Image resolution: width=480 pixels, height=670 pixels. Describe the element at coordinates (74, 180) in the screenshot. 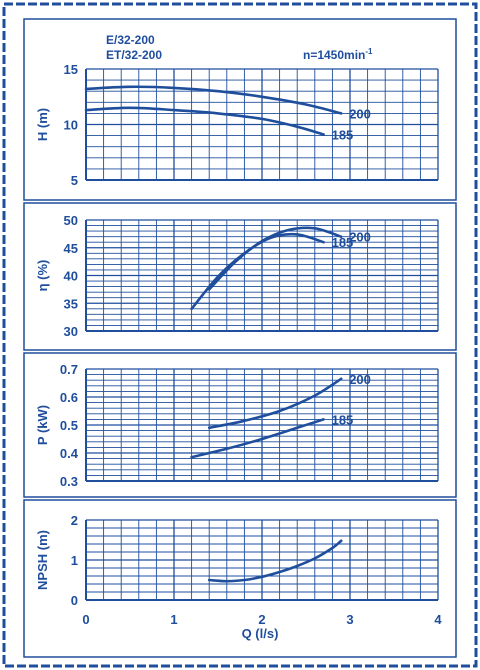

I see `y-tick-label: 5` at that location.